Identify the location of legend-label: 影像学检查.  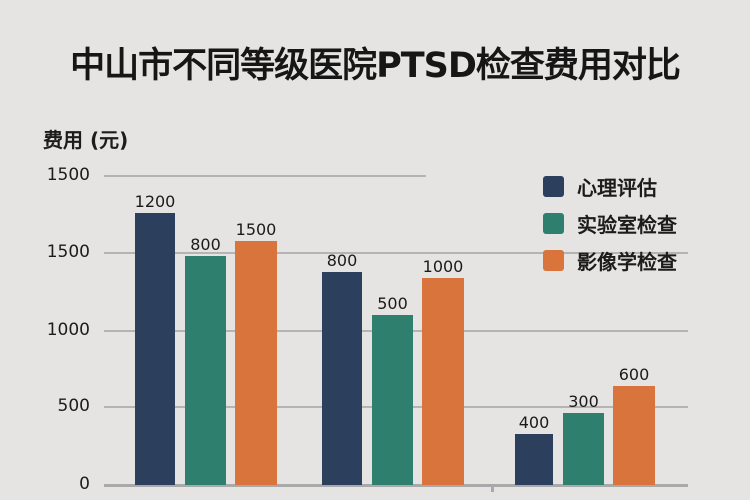
(627, 262).